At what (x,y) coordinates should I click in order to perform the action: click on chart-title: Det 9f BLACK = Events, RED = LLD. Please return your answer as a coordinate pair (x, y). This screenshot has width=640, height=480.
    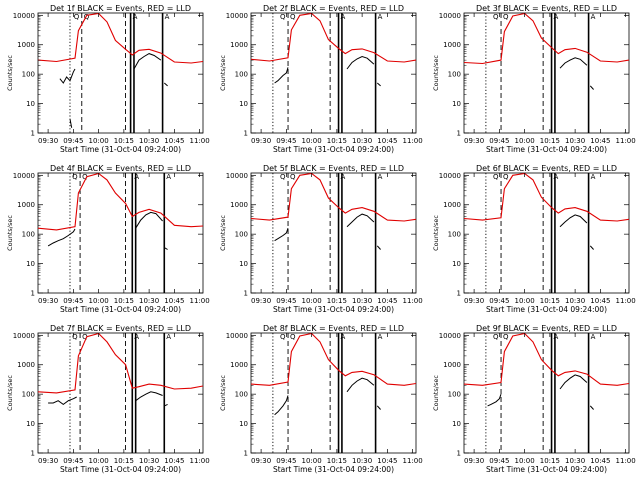
    Looking at the image, I should click on (546, 328).